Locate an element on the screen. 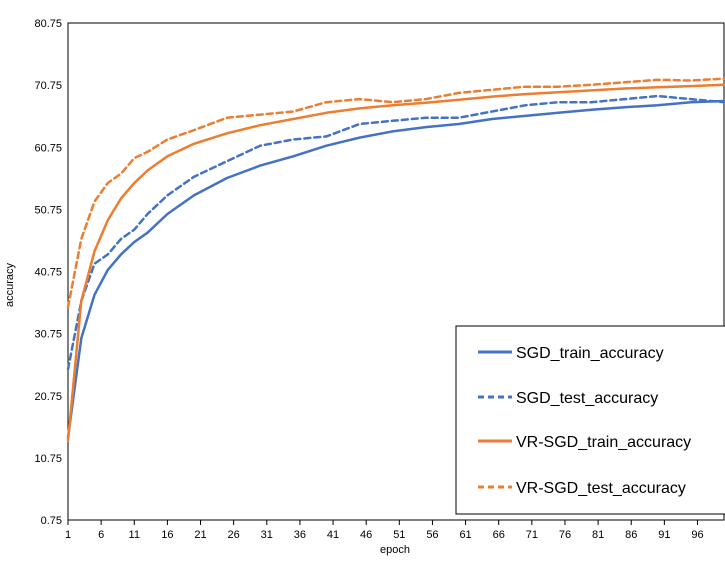  y-tick-label: 20.75 is located at coordinates (48, 397).